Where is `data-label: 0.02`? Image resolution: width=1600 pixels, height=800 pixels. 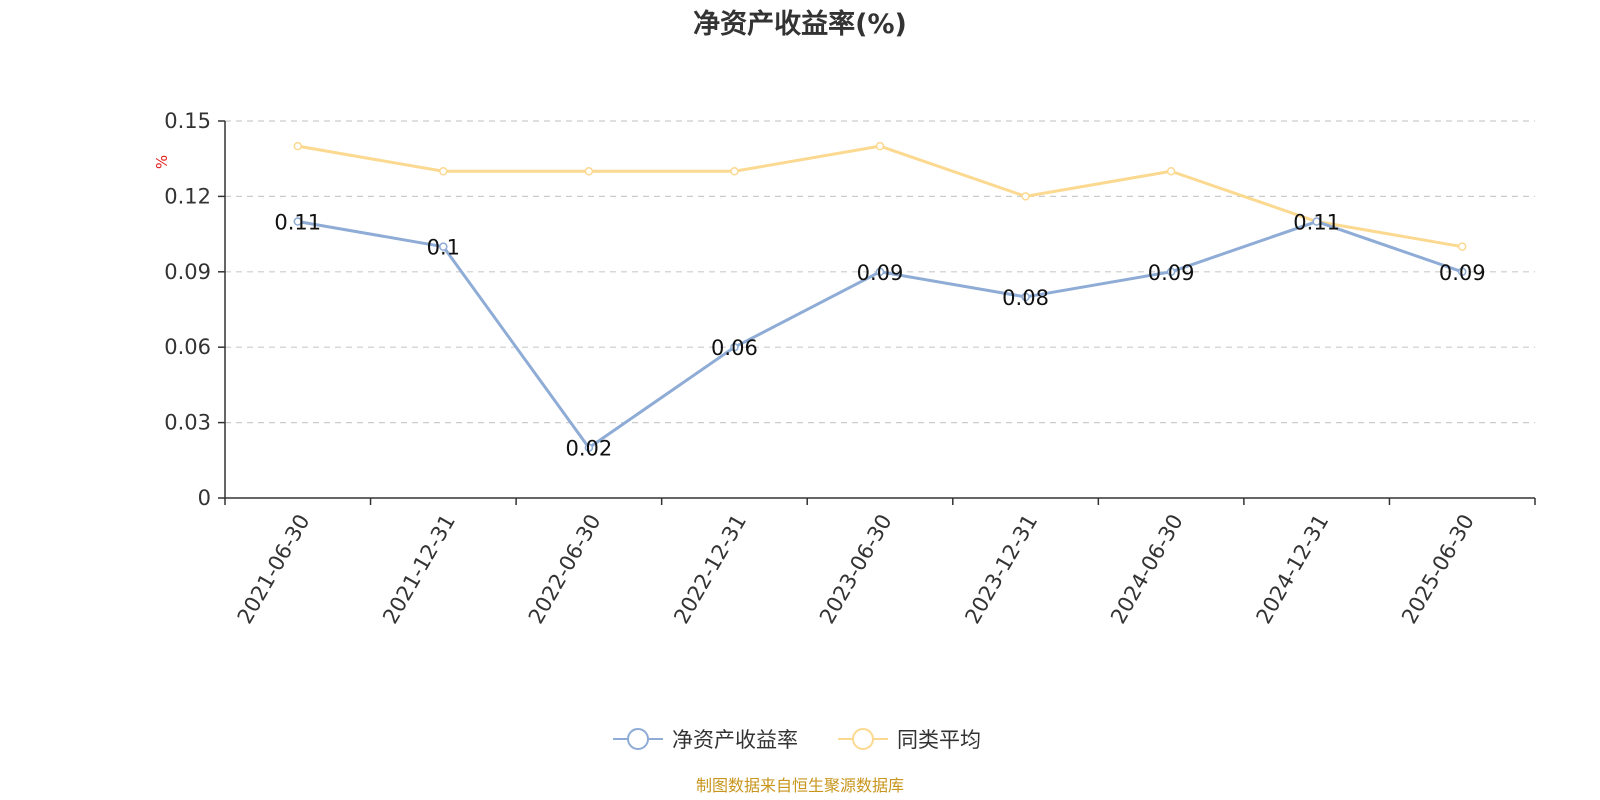 data-label: 0.02 is located at coordinates (589, 449).